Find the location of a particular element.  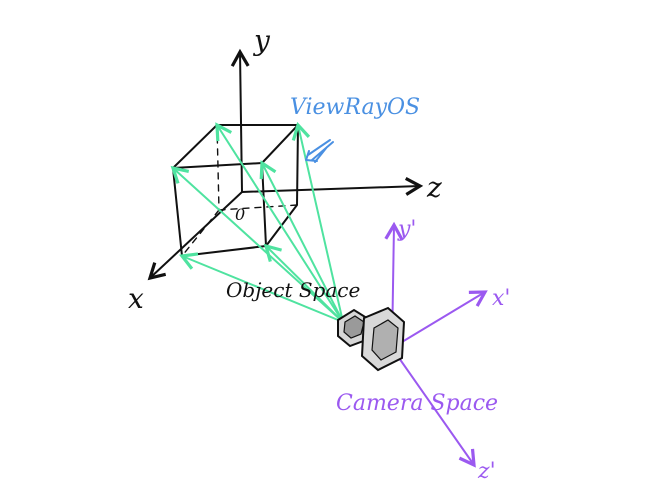

object-y-axis-line is located at coordinates (240, 120).